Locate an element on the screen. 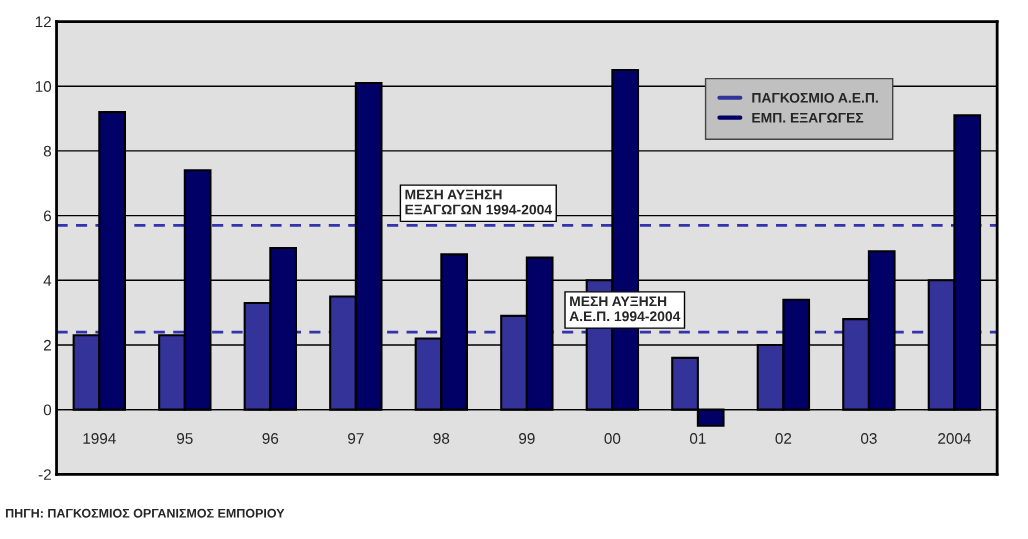 Image resolution: width=1028 pixels, height=539 pixels. x-tick-label: 96 is located at coordinates (270, 438).